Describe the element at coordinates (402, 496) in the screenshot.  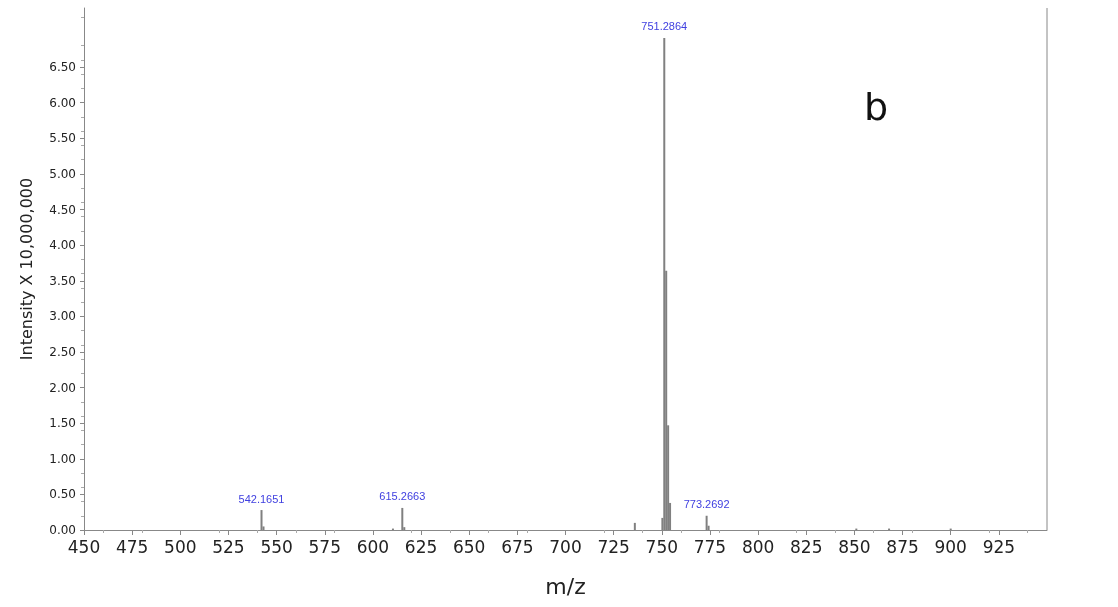
I see `annotation: 615.2663` at that location.